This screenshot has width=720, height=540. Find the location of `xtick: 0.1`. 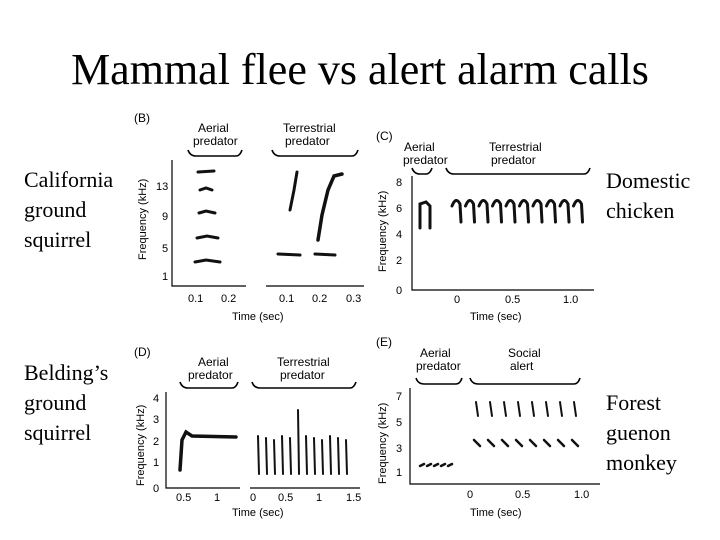

xtick: 0.1 is located at coordinates (195, 299).